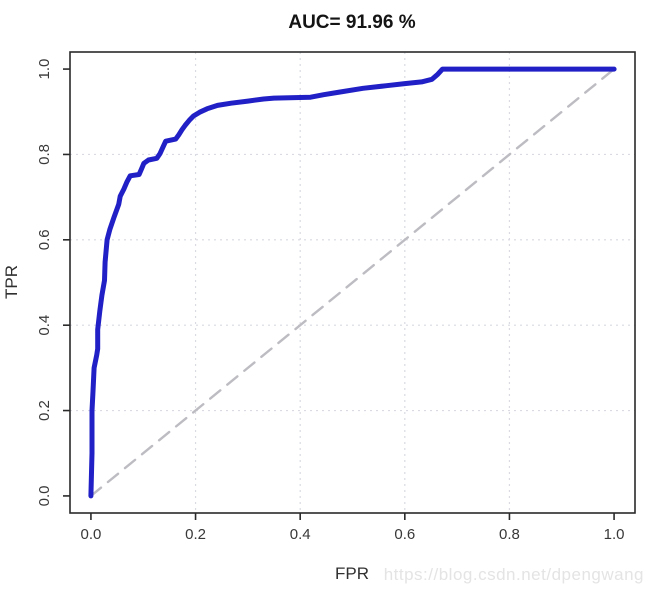  I want to click on y-tick-label: 0.4, so click(44, 325).